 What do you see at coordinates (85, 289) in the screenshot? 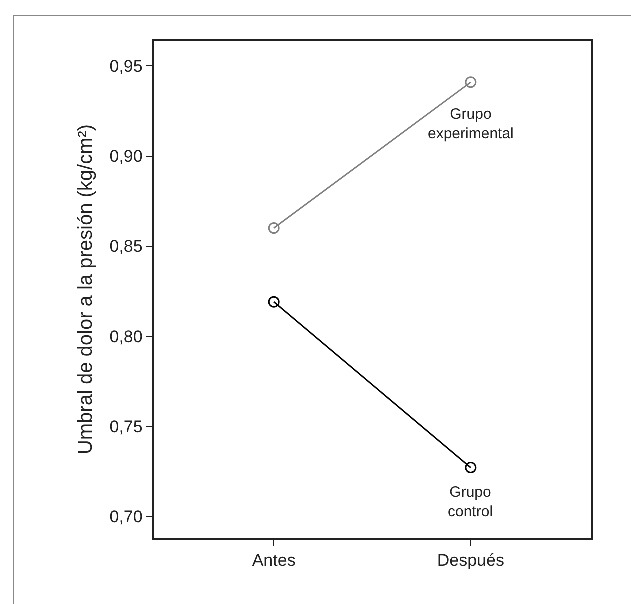
I see `y-axis-title: Umbral de dolor a la presión (kg/cm²)` at bounding box center [85, 289].